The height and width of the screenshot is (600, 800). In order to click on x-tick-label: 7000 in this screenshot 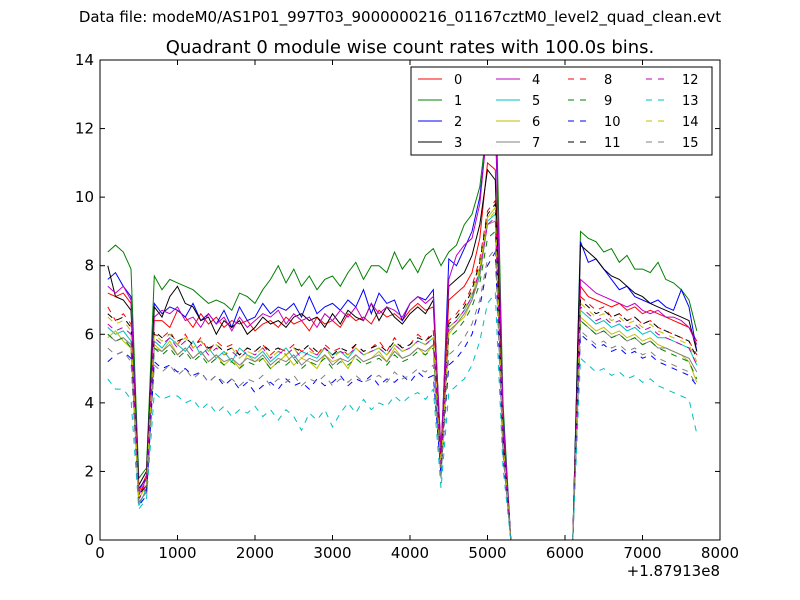, I will do `click(642, 553)`.